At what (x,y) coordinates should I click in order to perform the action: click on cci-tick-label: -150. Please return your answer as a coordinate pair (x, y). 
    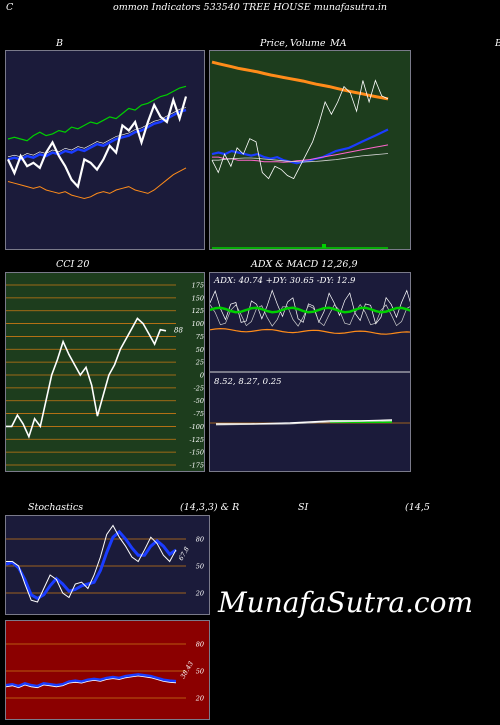
    Looking at the image, I should click on (196, 453).